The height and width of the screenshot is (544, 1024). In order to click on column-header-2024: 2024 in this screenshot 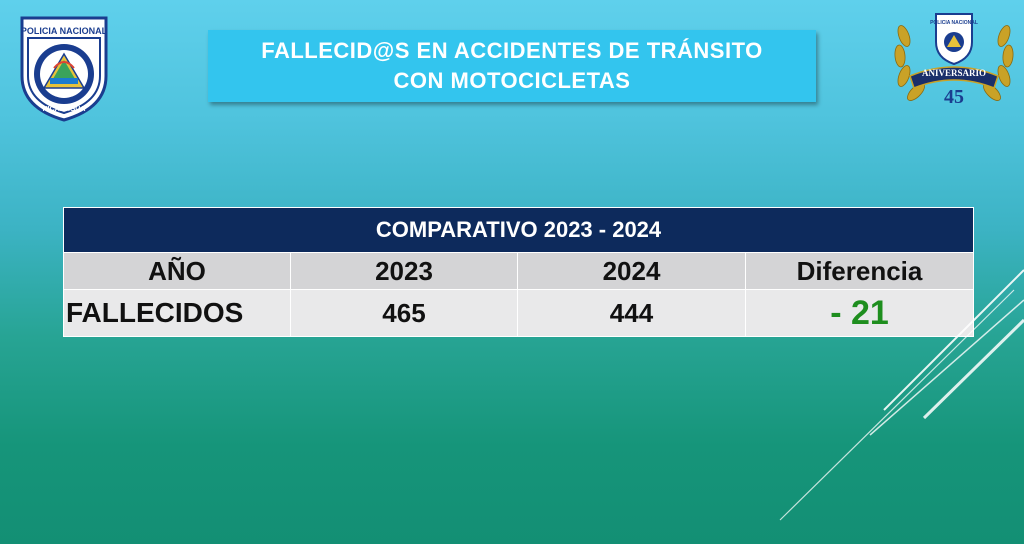, I will do `click(631, 271)`.